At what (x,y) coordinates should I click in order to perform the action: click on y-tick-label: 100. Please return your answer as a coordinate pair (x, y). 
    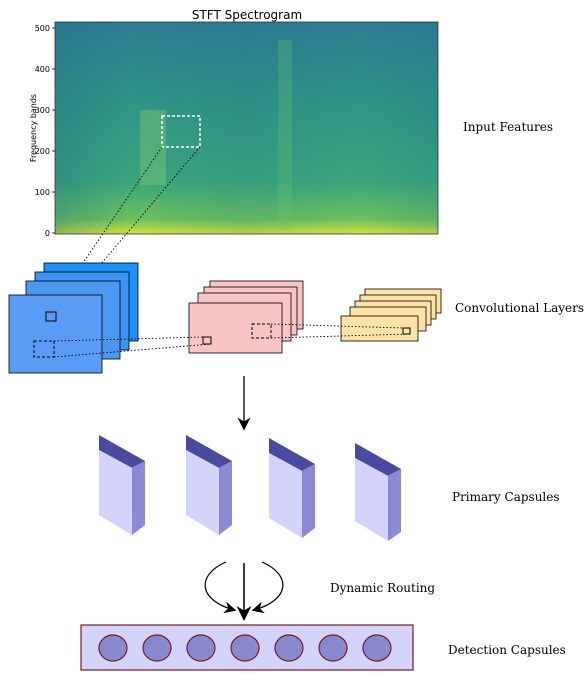
    Looking at the image, I should click on (42, 192).